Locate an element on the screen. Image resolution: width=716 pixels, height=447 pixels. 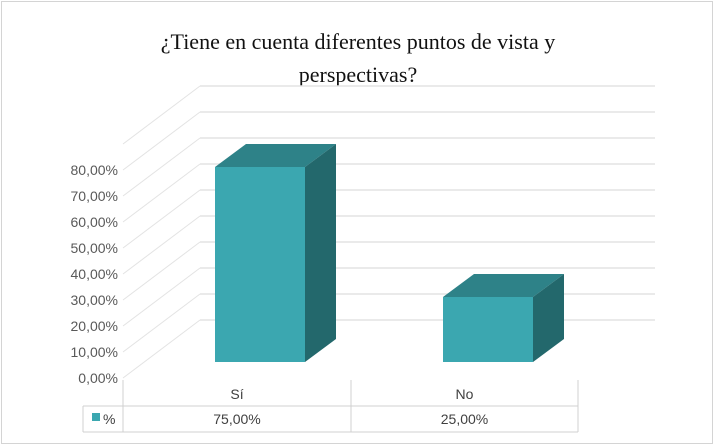
bar-No is located at coordinates (488, 329).